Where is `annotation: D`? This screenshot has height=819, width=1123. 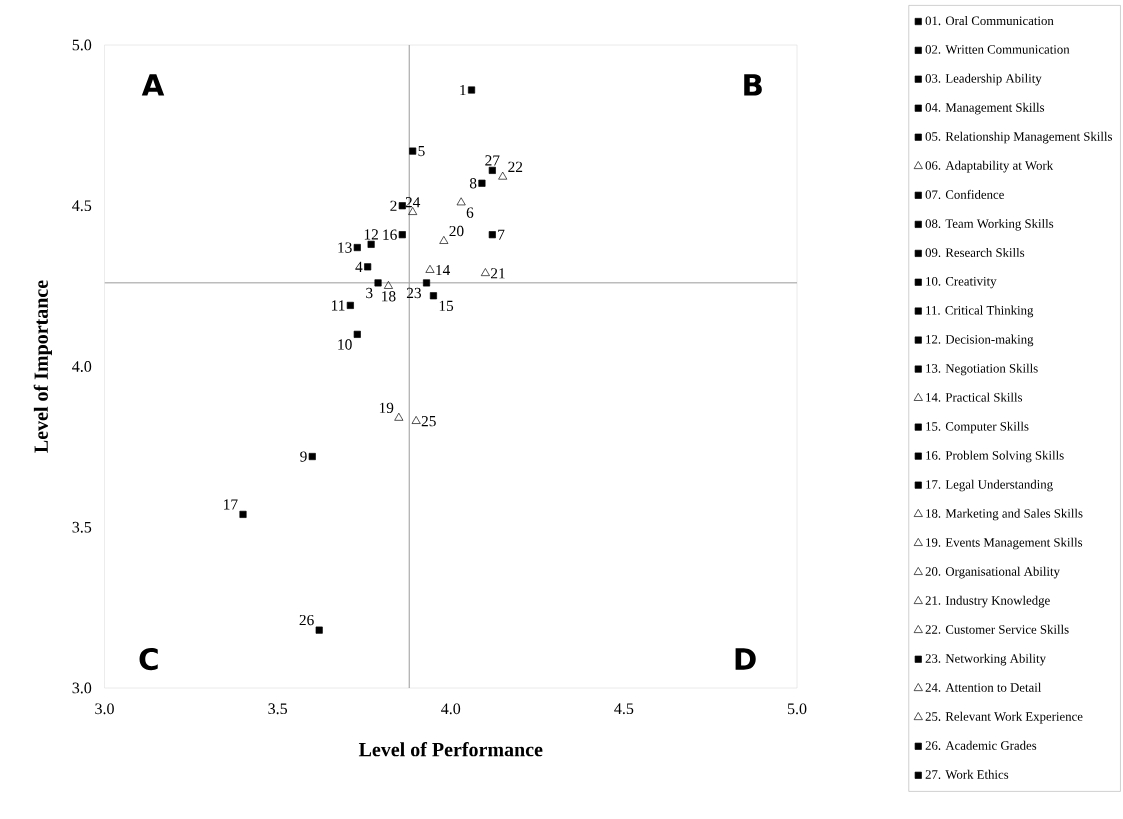
annotation: D is located at coordinates (745, 659).